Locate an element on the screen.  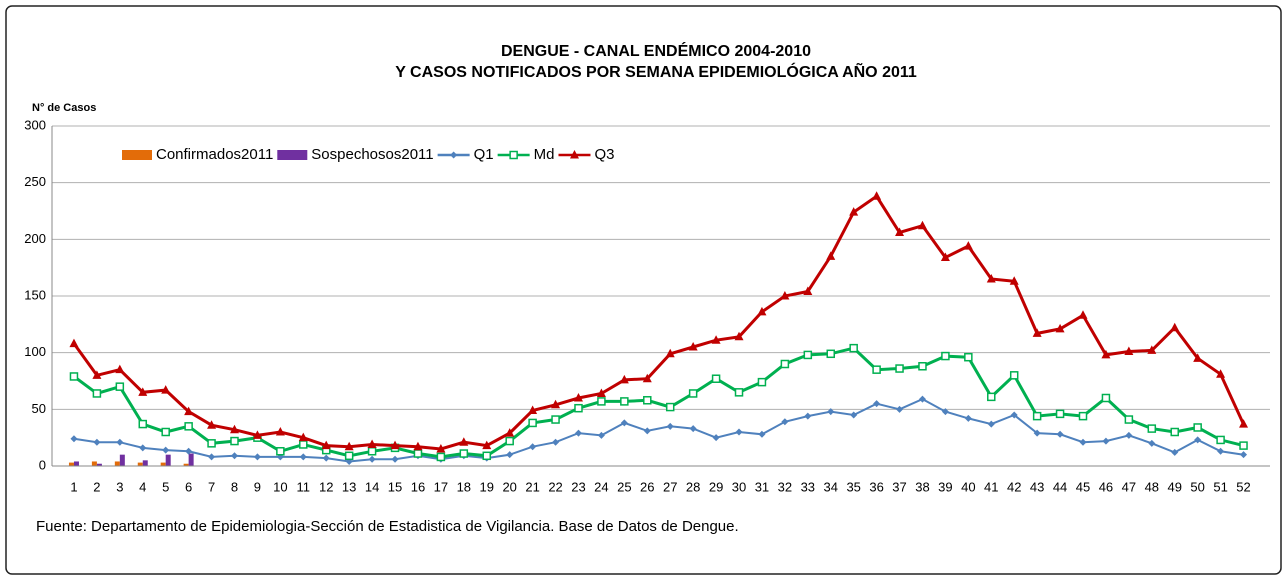
x-tick-label: 44 is located at coordinates (1060, 486).